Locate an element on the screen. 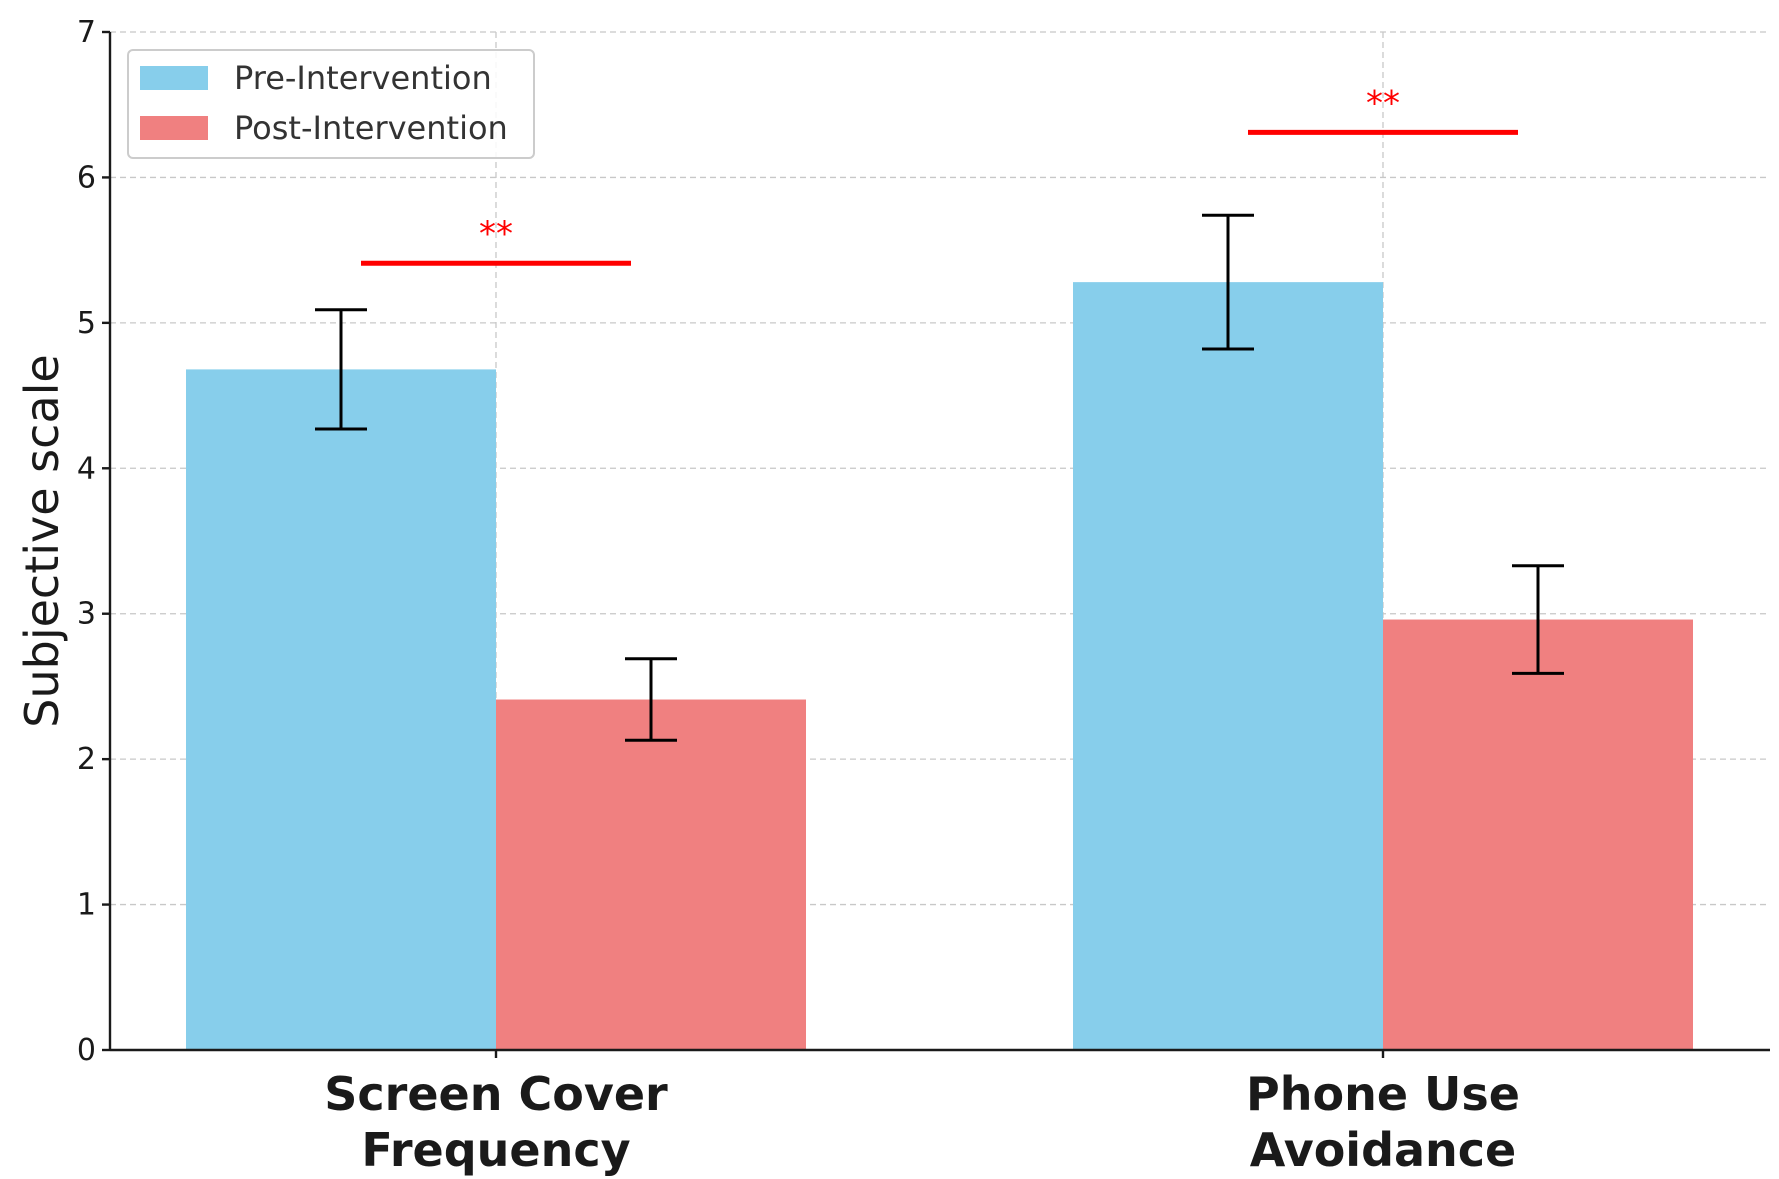 This screenshot has width=1779, height=1179. y-tick-label: 7 is located at coordinates (86, 32).